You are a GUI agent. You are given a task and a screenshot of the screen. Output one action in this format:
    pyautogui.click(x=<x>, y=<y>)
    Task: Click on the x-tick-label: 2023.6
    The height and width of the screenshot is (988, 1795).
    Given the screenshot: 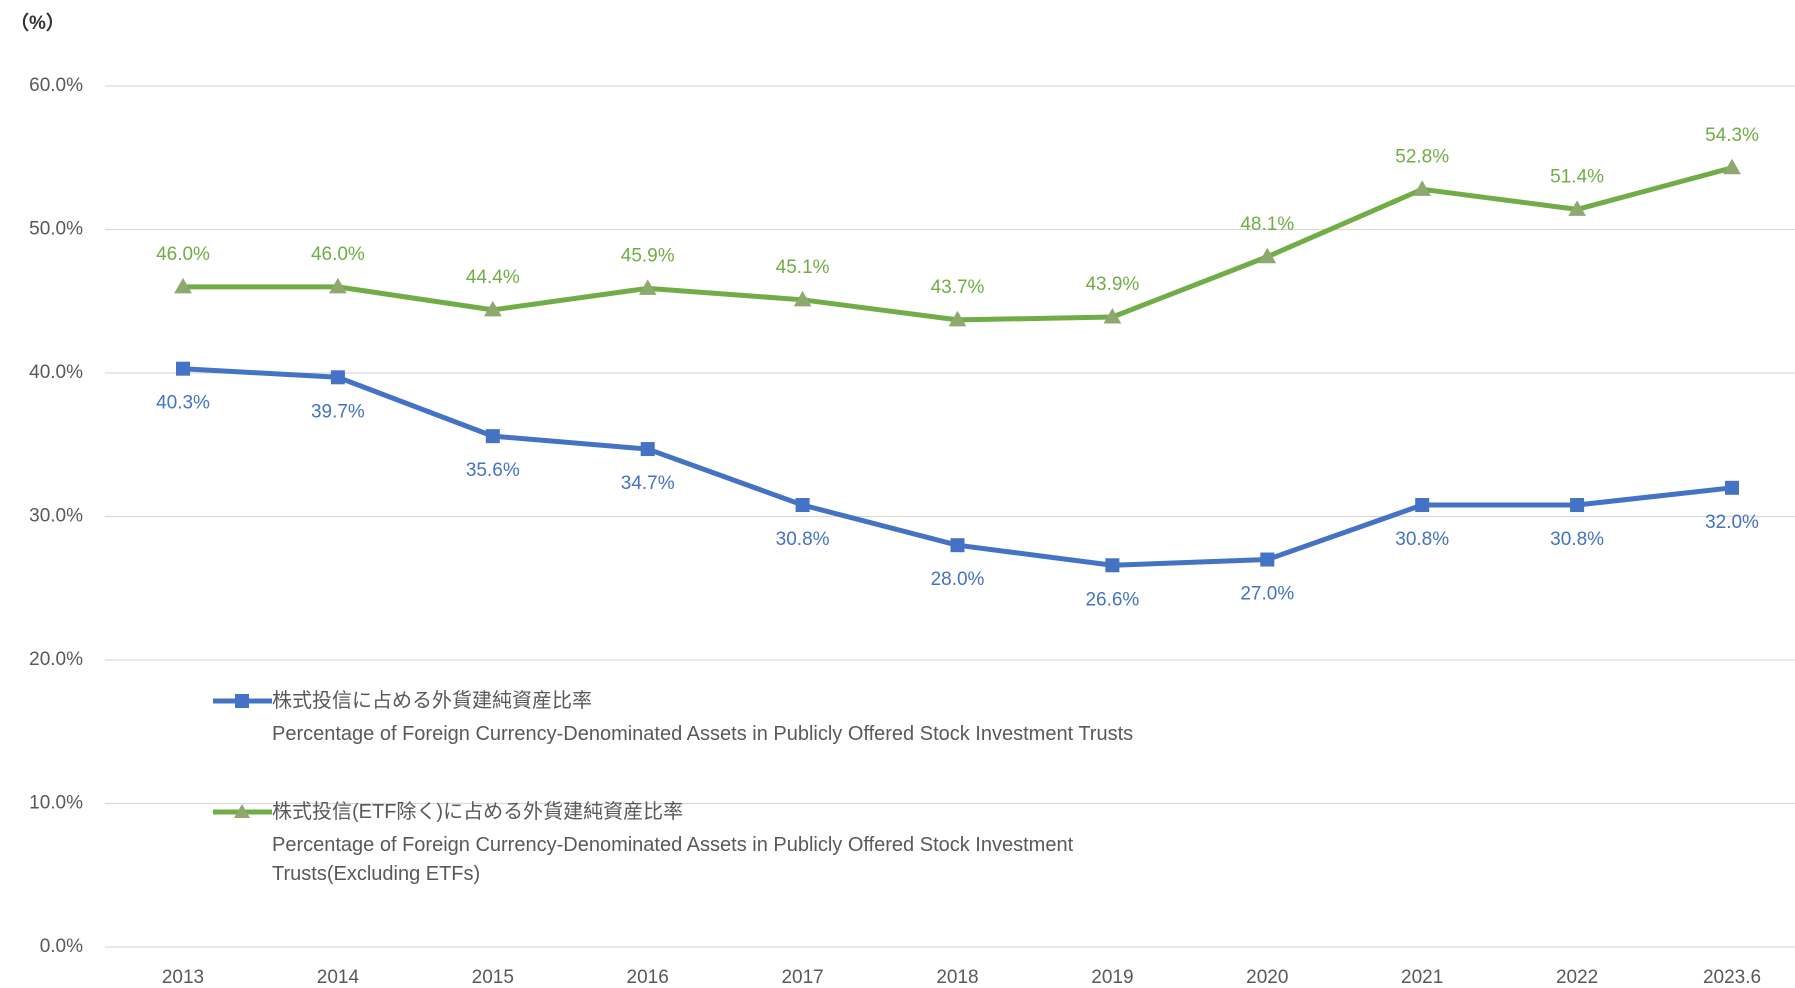 What is the action you would take?
    pyautogui.click(x=1732, y=977)
    